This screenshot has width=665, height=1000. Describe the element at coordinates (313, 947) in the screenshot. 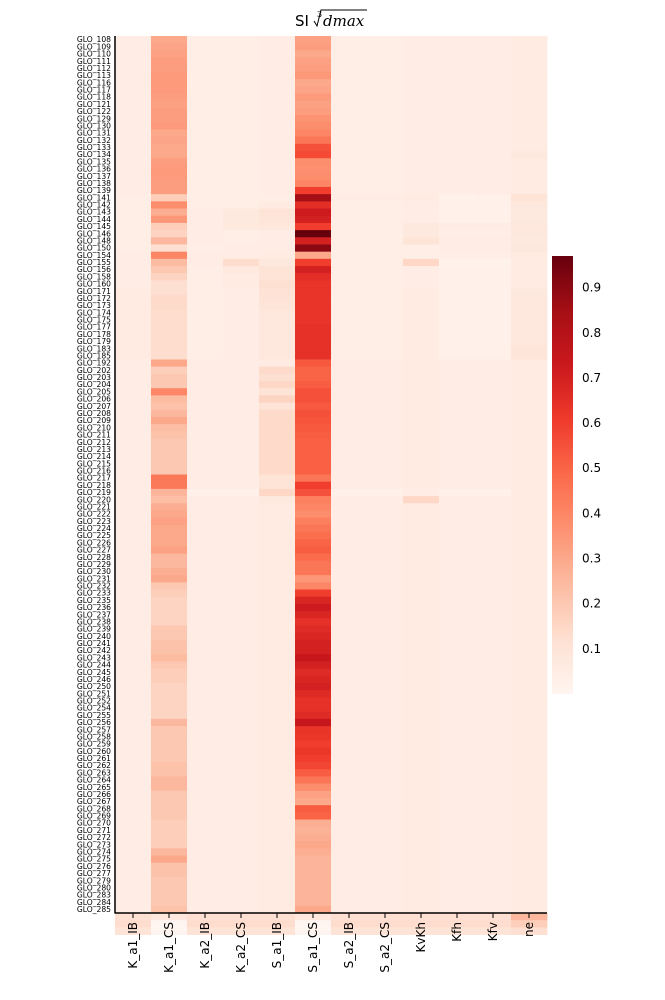

I see `column-label: S_a1_CS` at that location.